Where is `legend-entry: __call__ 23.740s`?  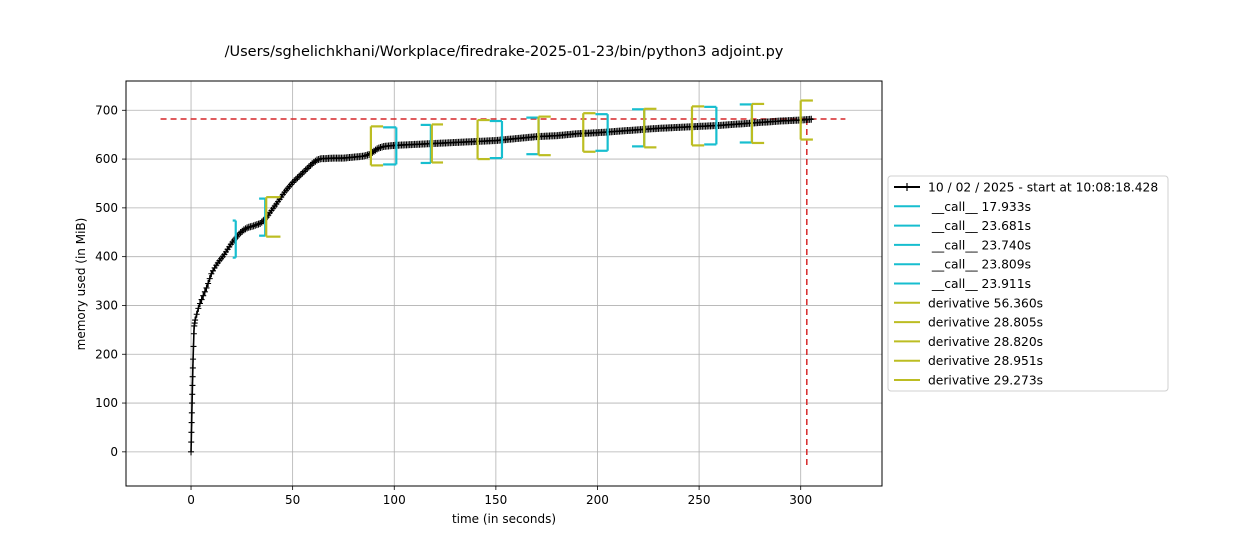
legend-entry: __call__ 23.740s is located at coordinates (962, 245).